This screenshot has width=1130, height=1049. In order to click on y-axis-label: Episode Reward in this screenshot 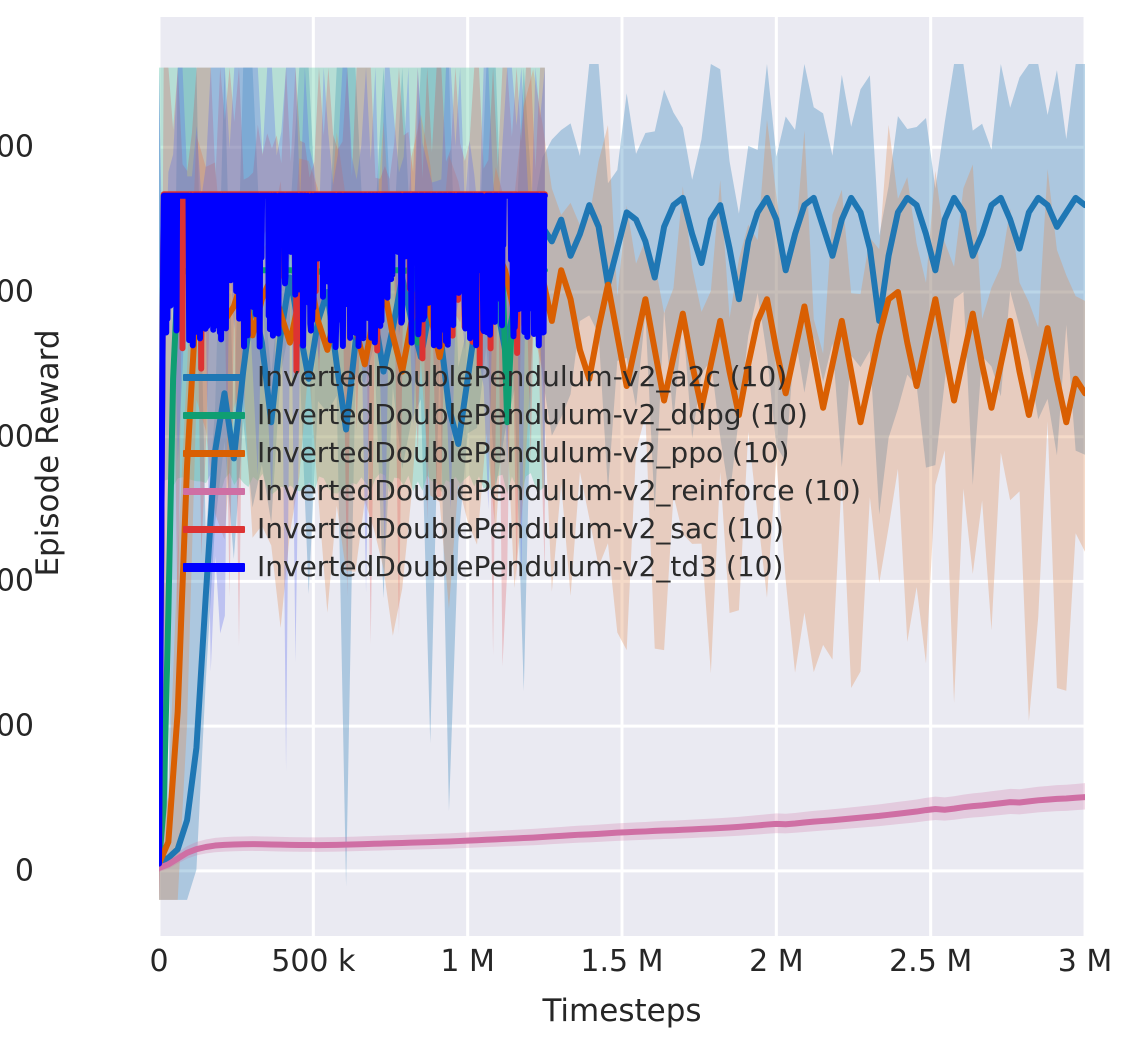, I will do `click(48, 453)`.